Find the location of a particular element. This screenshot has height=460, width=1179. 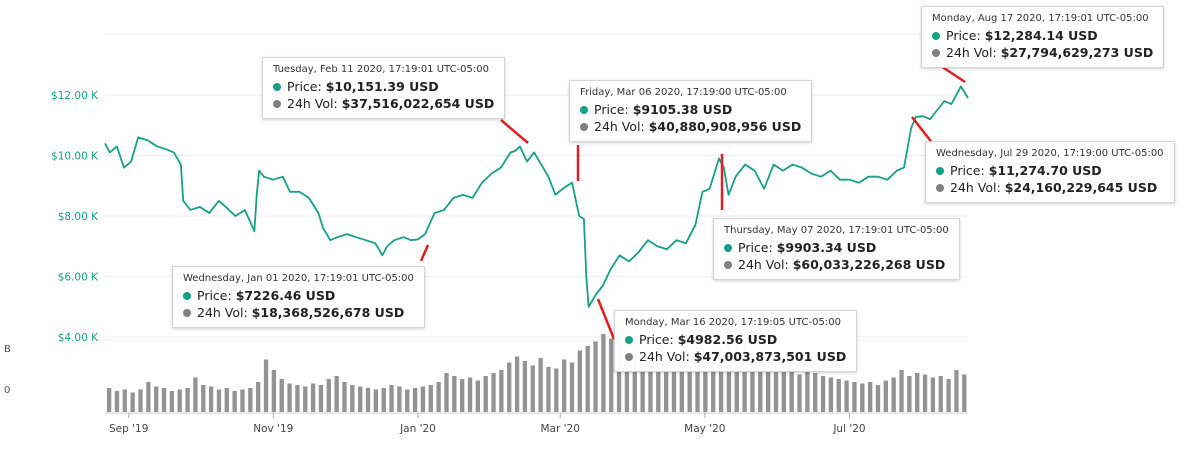

y-tick-label: $8.00 K is located at coordinates (78, 217).